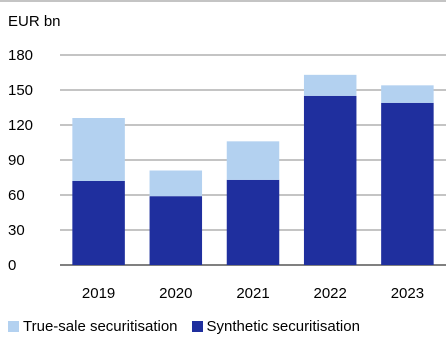 The height and width of the screenshot is (338, 446). I want to click on bar-synthetic-2023, so click(407, 183).